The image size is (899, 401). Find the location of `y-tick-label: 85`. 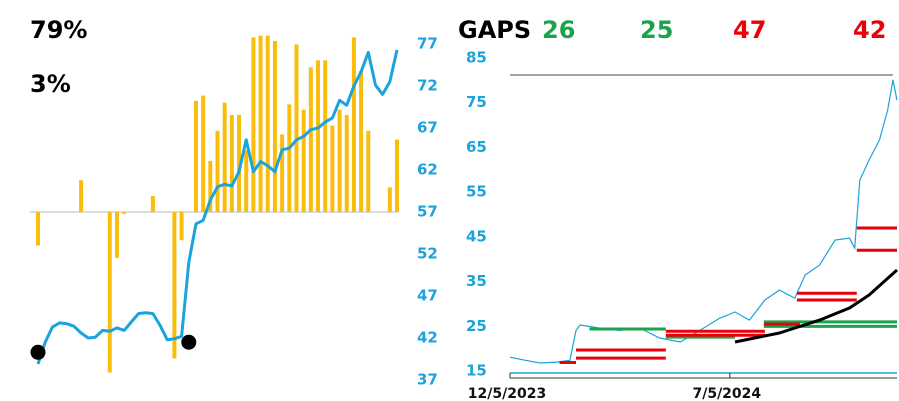

y-tick-label: 85 is located at coordinates (476, 58).